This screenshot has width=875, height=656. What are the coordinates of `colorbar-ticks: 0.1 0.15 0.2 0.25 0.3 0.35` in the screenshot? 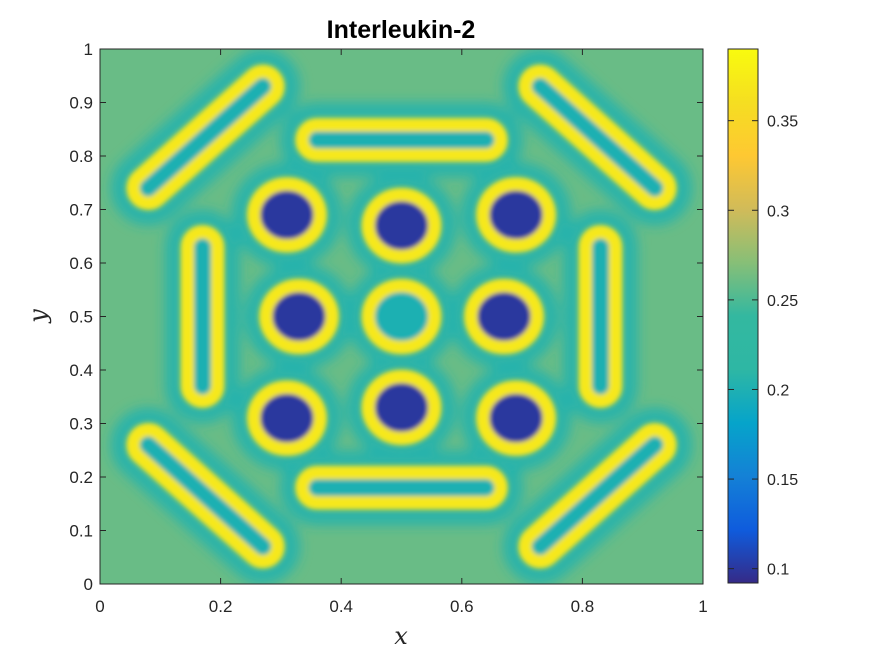 It's located at (763, 346).